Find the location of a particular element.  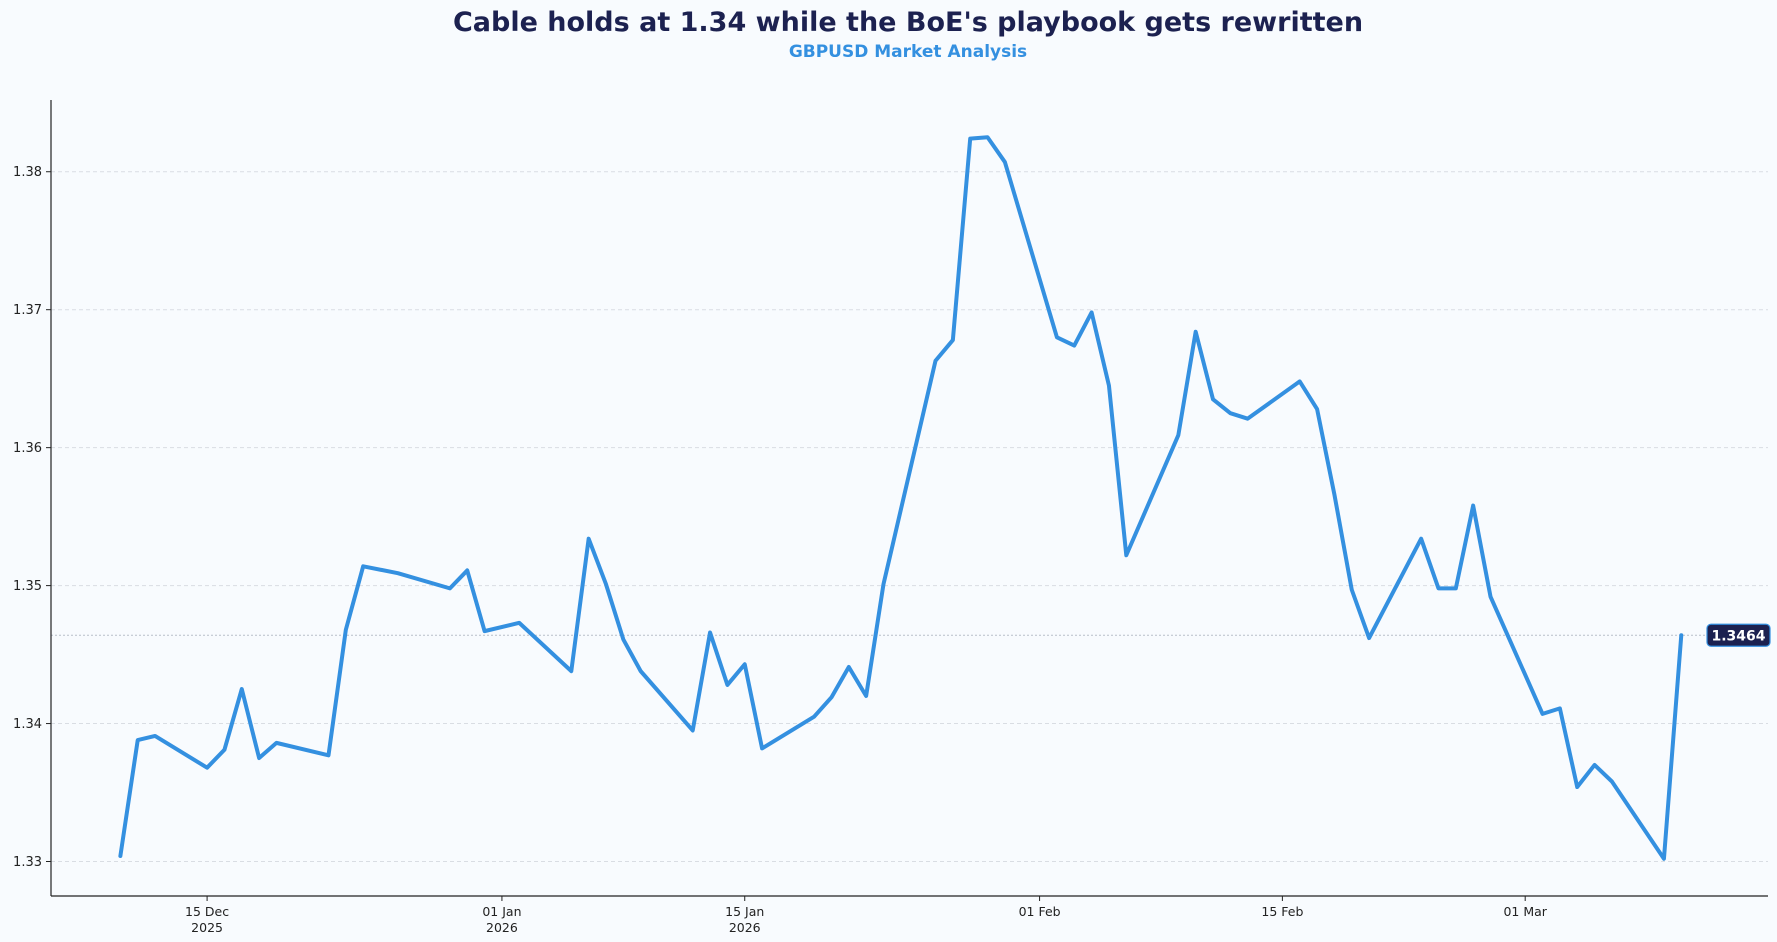

y-tick-label: 1.38 is located at coordinates (27, 172).